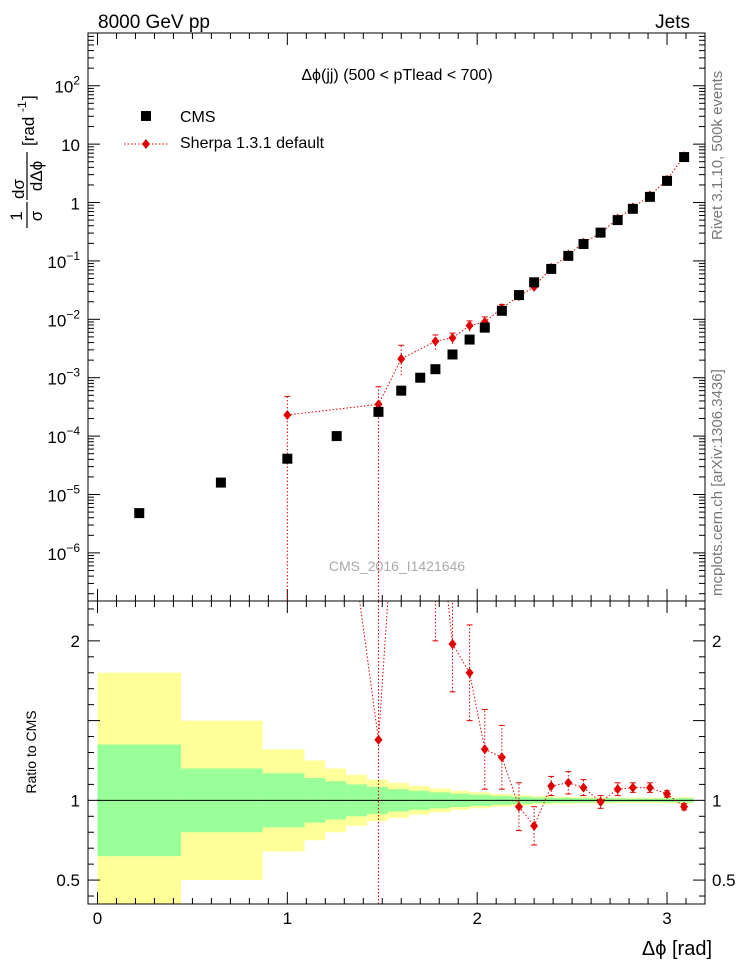  Describe the element at coordinates (63, 318) in the screenshot. I see `main-y-tick-label: 10⁻²` at that location.